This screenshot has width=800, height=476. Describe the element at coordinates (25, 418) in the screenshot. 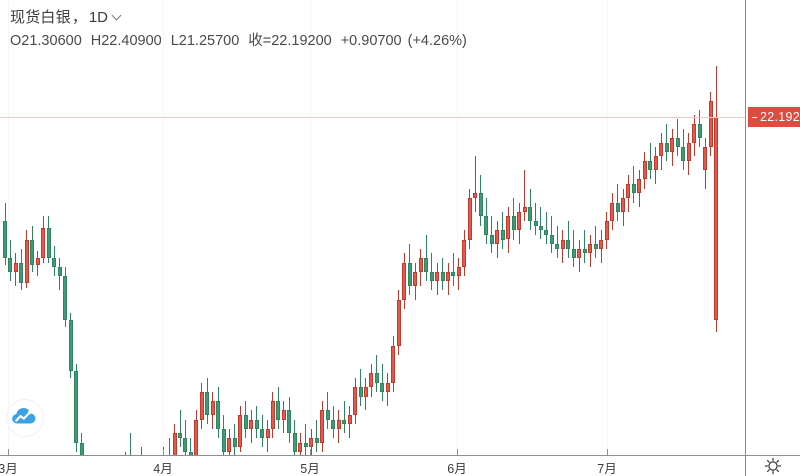

I see `cloud-chart-logo-icon` at that location.